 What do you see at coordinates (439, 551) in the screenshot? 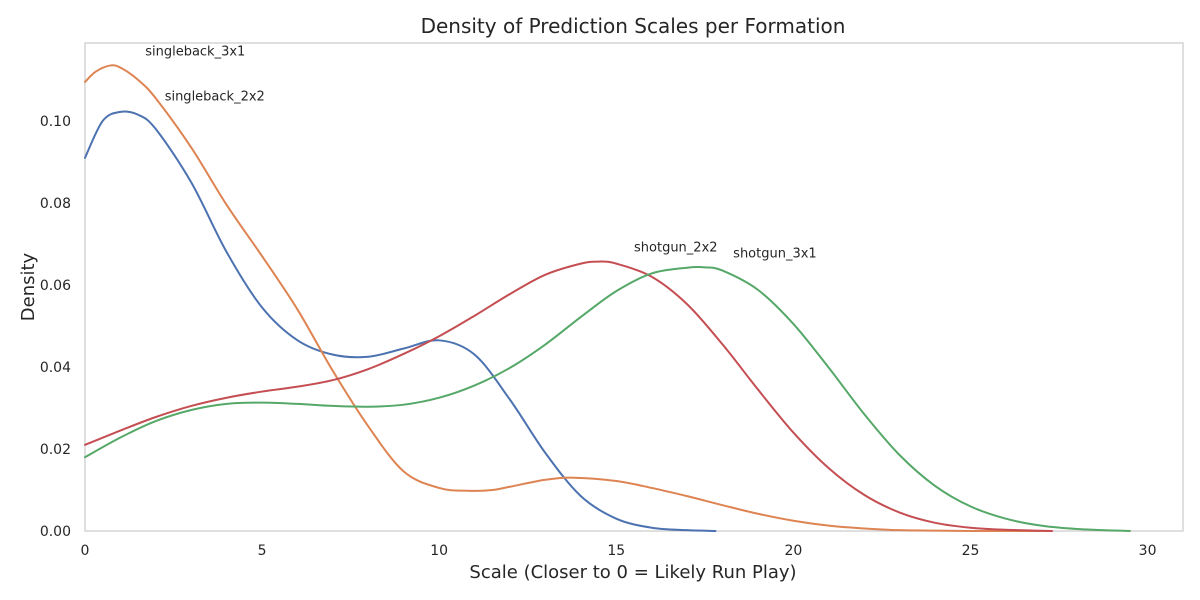
I see `x-tick-label: 10` at bounding box center [439, 551].